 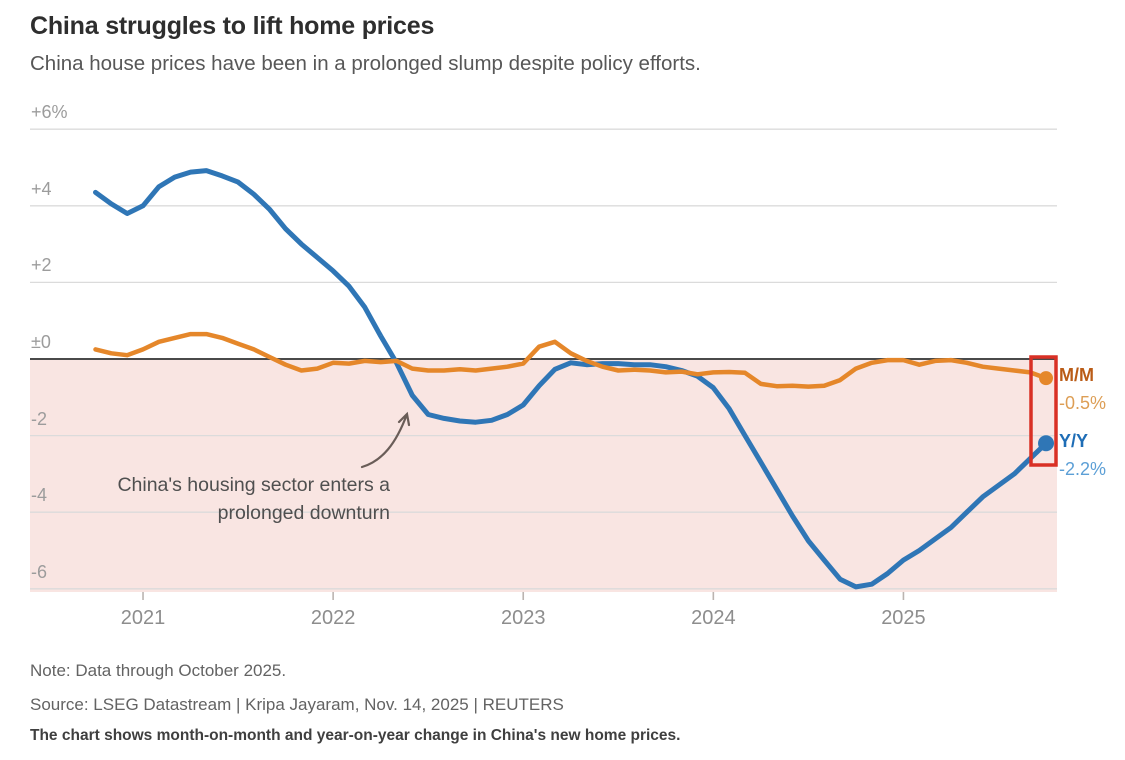 What do you see at coordinates (1083, 403) in the screenshot?
I see `mm-series-value: -0.5%` at bounding box center [1083, 403].